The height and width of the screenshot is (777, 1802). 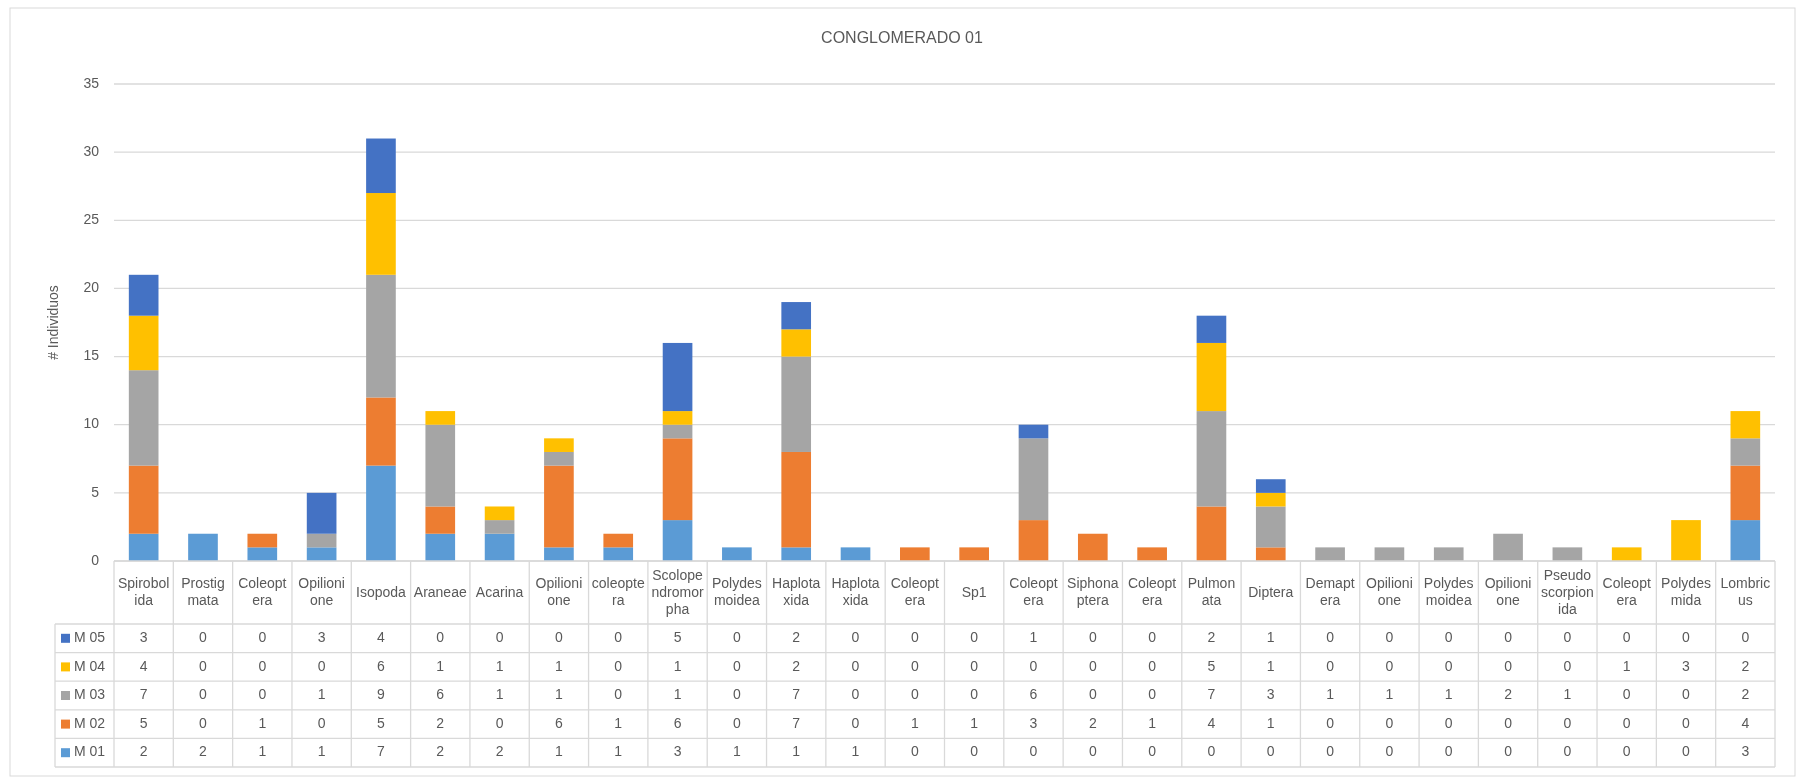 I want to click on x-tick-label: Demaptera, so click(x=1330, y=591).